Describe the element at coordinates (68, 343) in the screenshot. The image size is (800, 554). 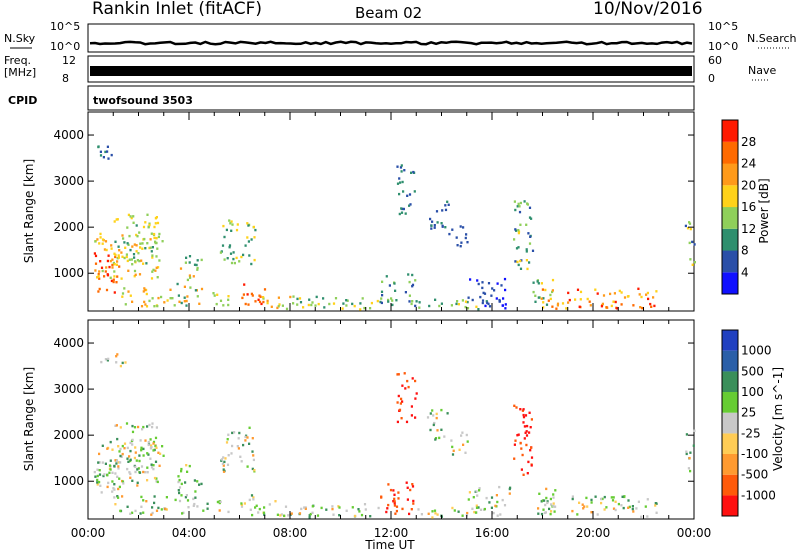
I see `y-tick-label: 4000` at that location.